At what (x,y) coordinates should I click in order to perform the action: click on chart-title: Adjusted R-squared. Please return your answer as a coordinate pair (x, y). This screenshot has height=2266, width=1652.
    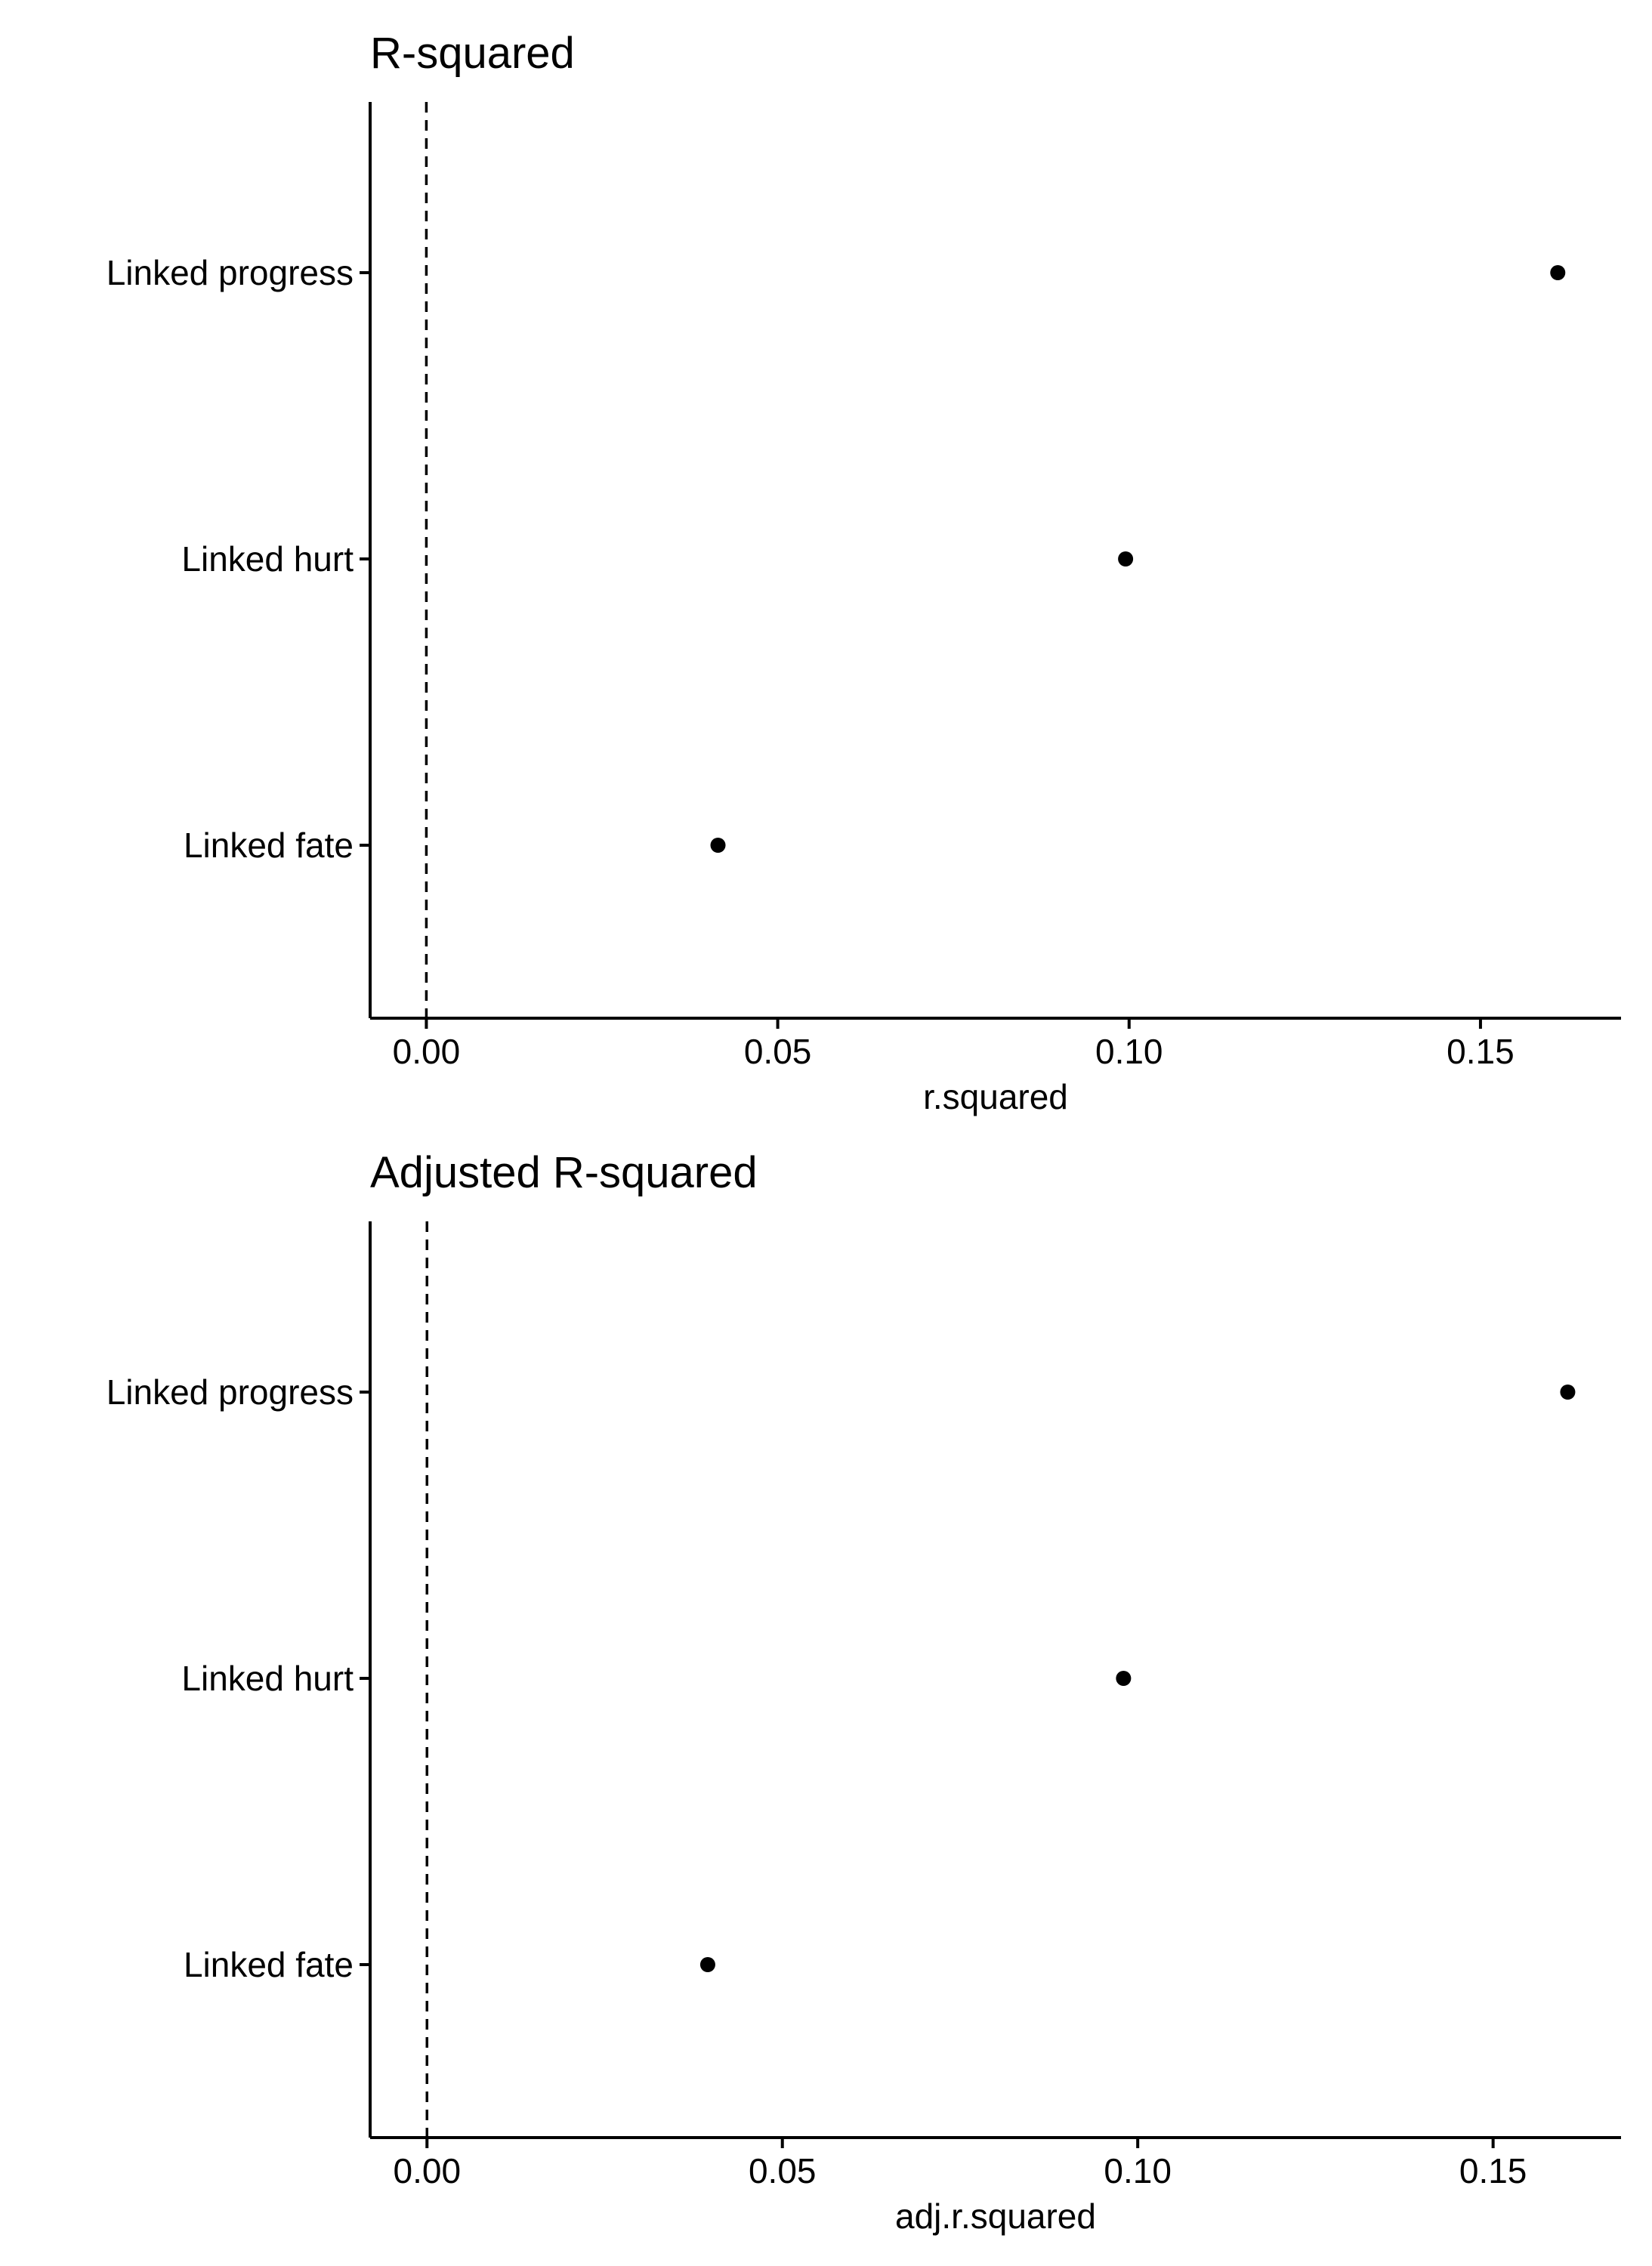
    Looking at the image, I should click on (564, 1172).